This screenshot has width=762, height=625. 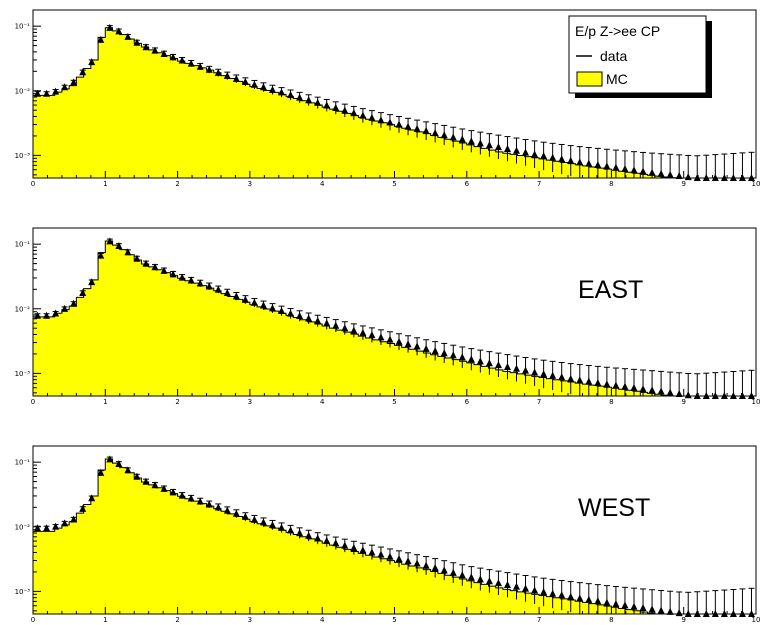 What do you see at coordinates (589, 79) in the screenshot?
I see `legend-mc-swatch` at bounding box center [589, 79].